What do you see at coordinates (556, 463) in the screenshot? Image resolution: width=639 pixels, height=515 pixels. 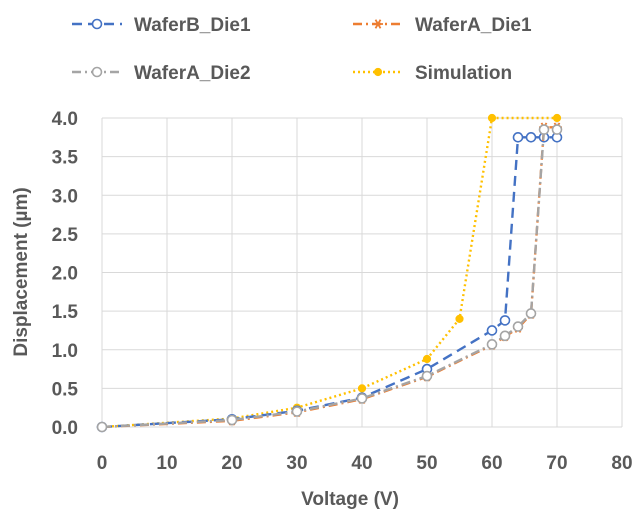 I see `x-tick-label: 70` at bounding box center [556, 463].